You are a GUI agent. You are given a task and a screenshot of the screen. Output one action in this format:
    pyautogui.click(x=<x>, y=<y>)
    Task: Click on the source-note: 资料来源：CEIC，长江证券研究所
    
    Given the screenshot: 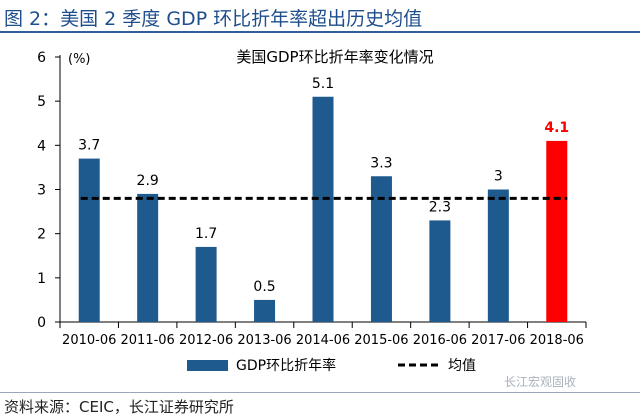 What is the action you would take?
    pyautogui.click(x=119, y=407)
    